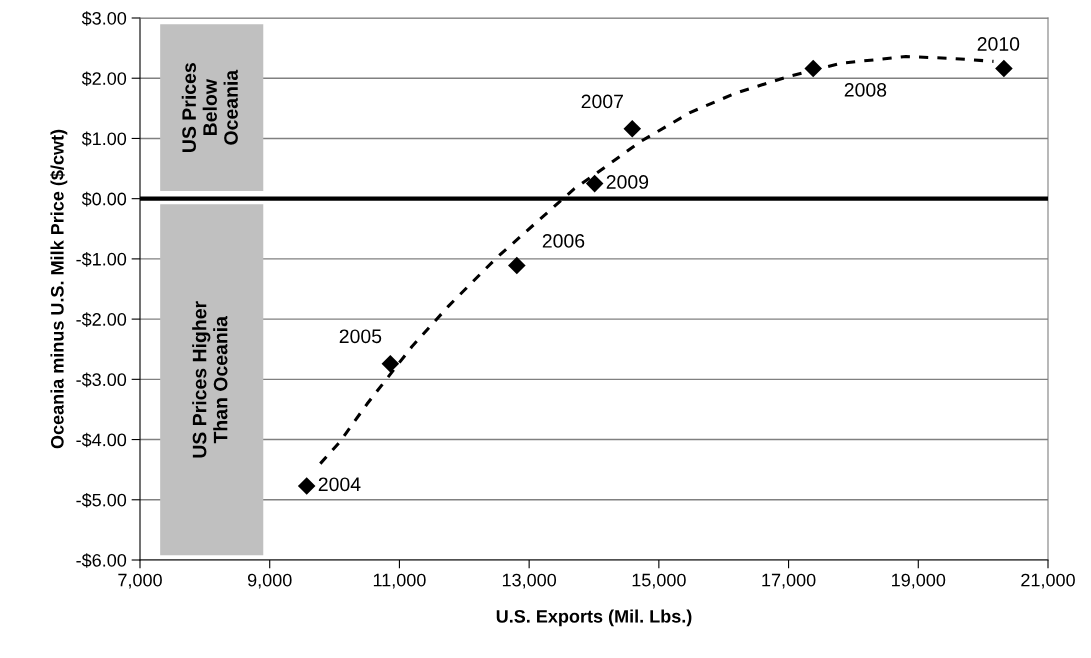  What do you see at coordinates (104, 79) in the screenshot?
I see `y-tick-label: $2.00` at bounding box center [104, 79].